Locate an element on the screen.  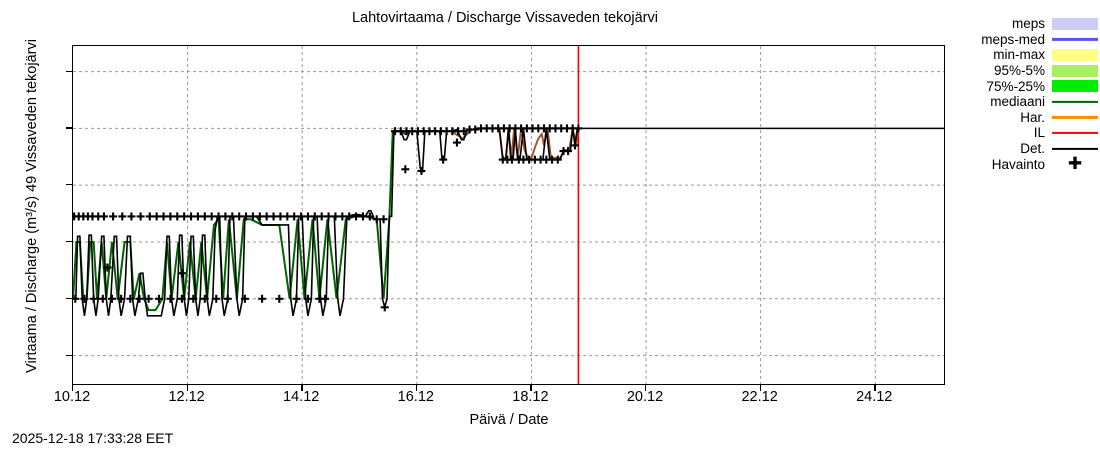
x-tick-label: 18.12 is located at coordinates (530, 397).